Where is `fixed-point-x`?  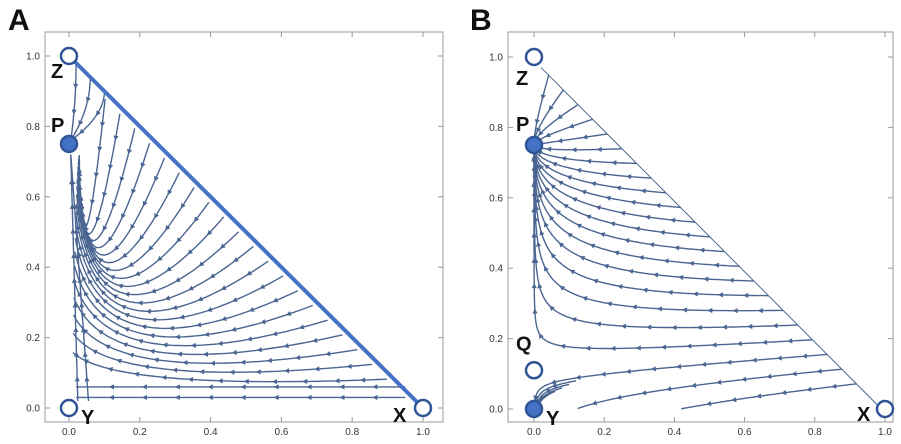
fixed-point-x is located at coordinates (885, 409).